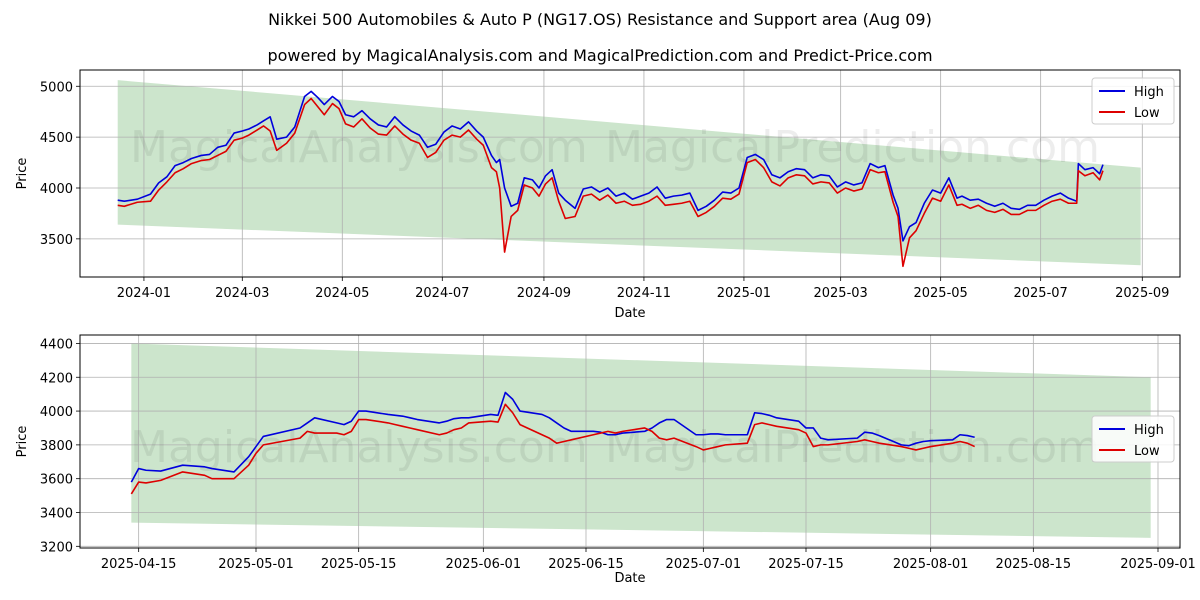 This screenshot has height=600, width=1200. Describe the element at coordinates (931, 564) in the screenshot. I see `x-tick-label: 2025-08-01` at that location.